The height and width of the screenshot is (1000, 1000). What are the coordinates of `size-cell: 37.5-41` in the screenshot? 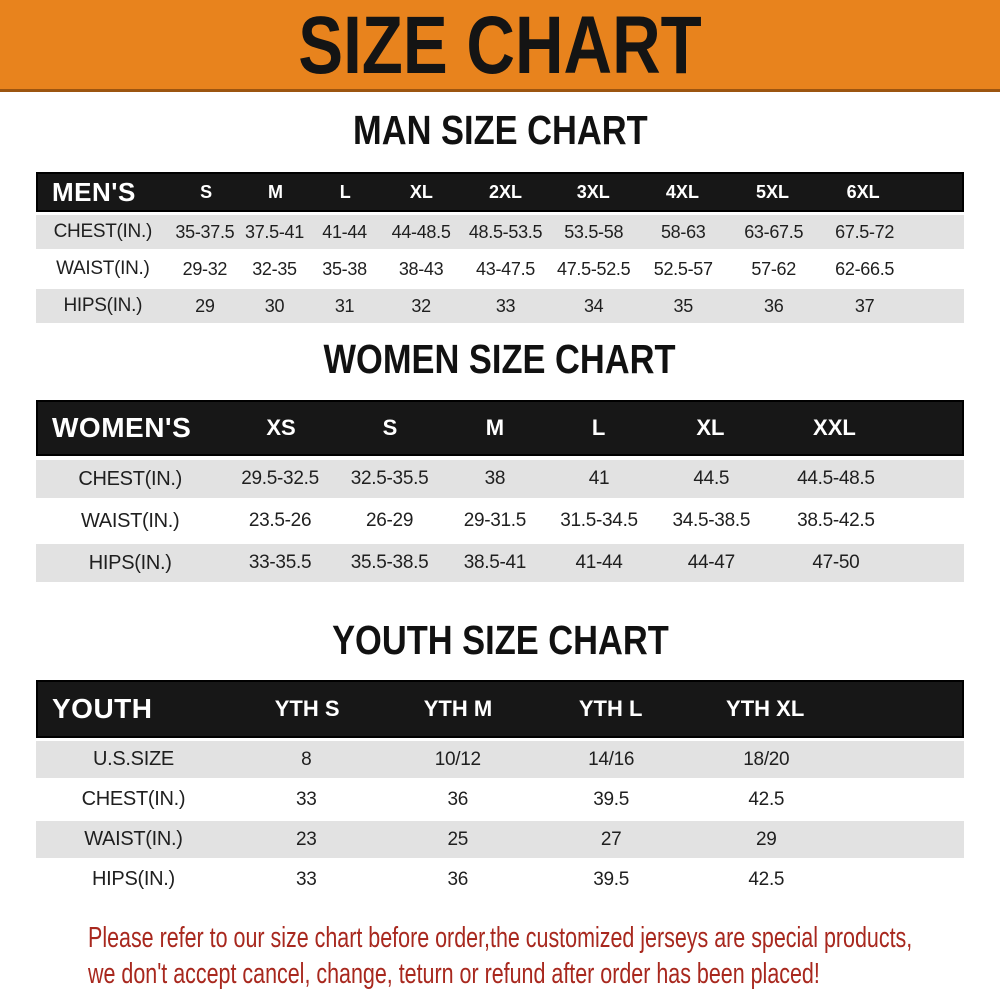 It's located at (274, 231).